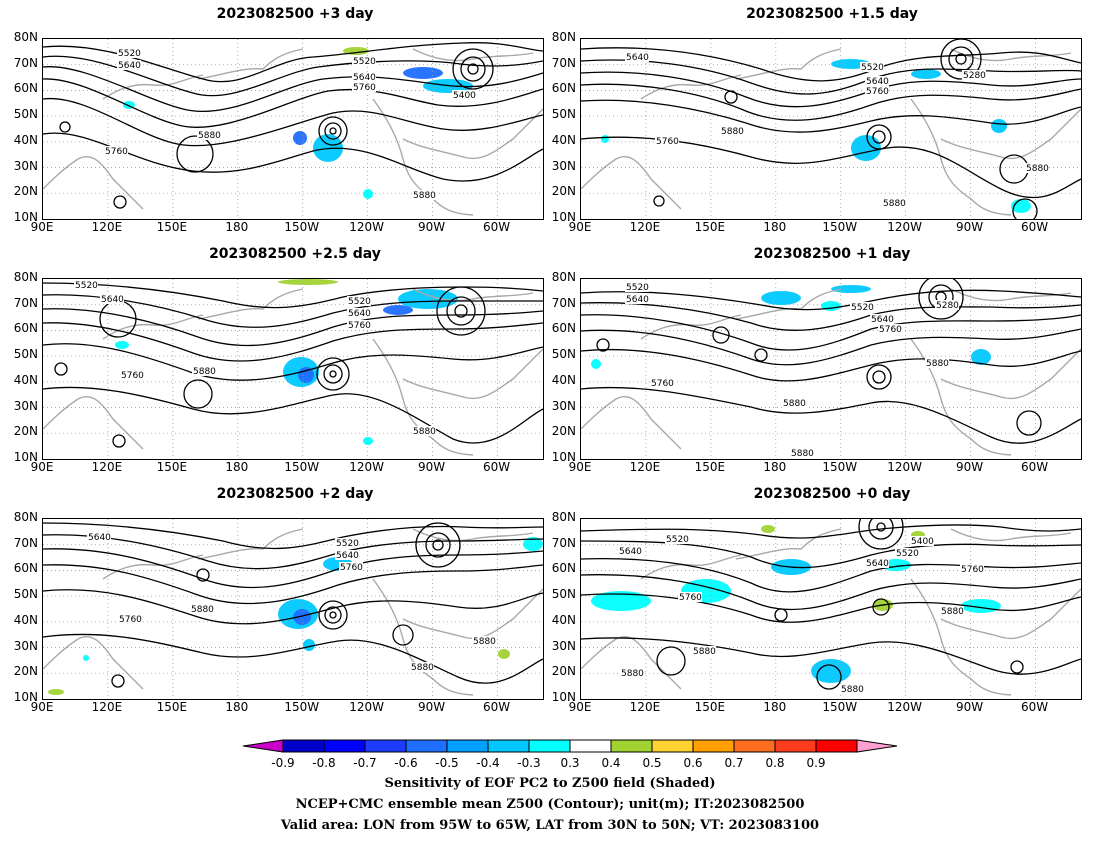 Image resolution: width=1100 pixels, height=850 pixels. I want to click on map-panel: 5640 5520 5640 5760 5280 5760 5880 5880 5880, so click(831, 129).